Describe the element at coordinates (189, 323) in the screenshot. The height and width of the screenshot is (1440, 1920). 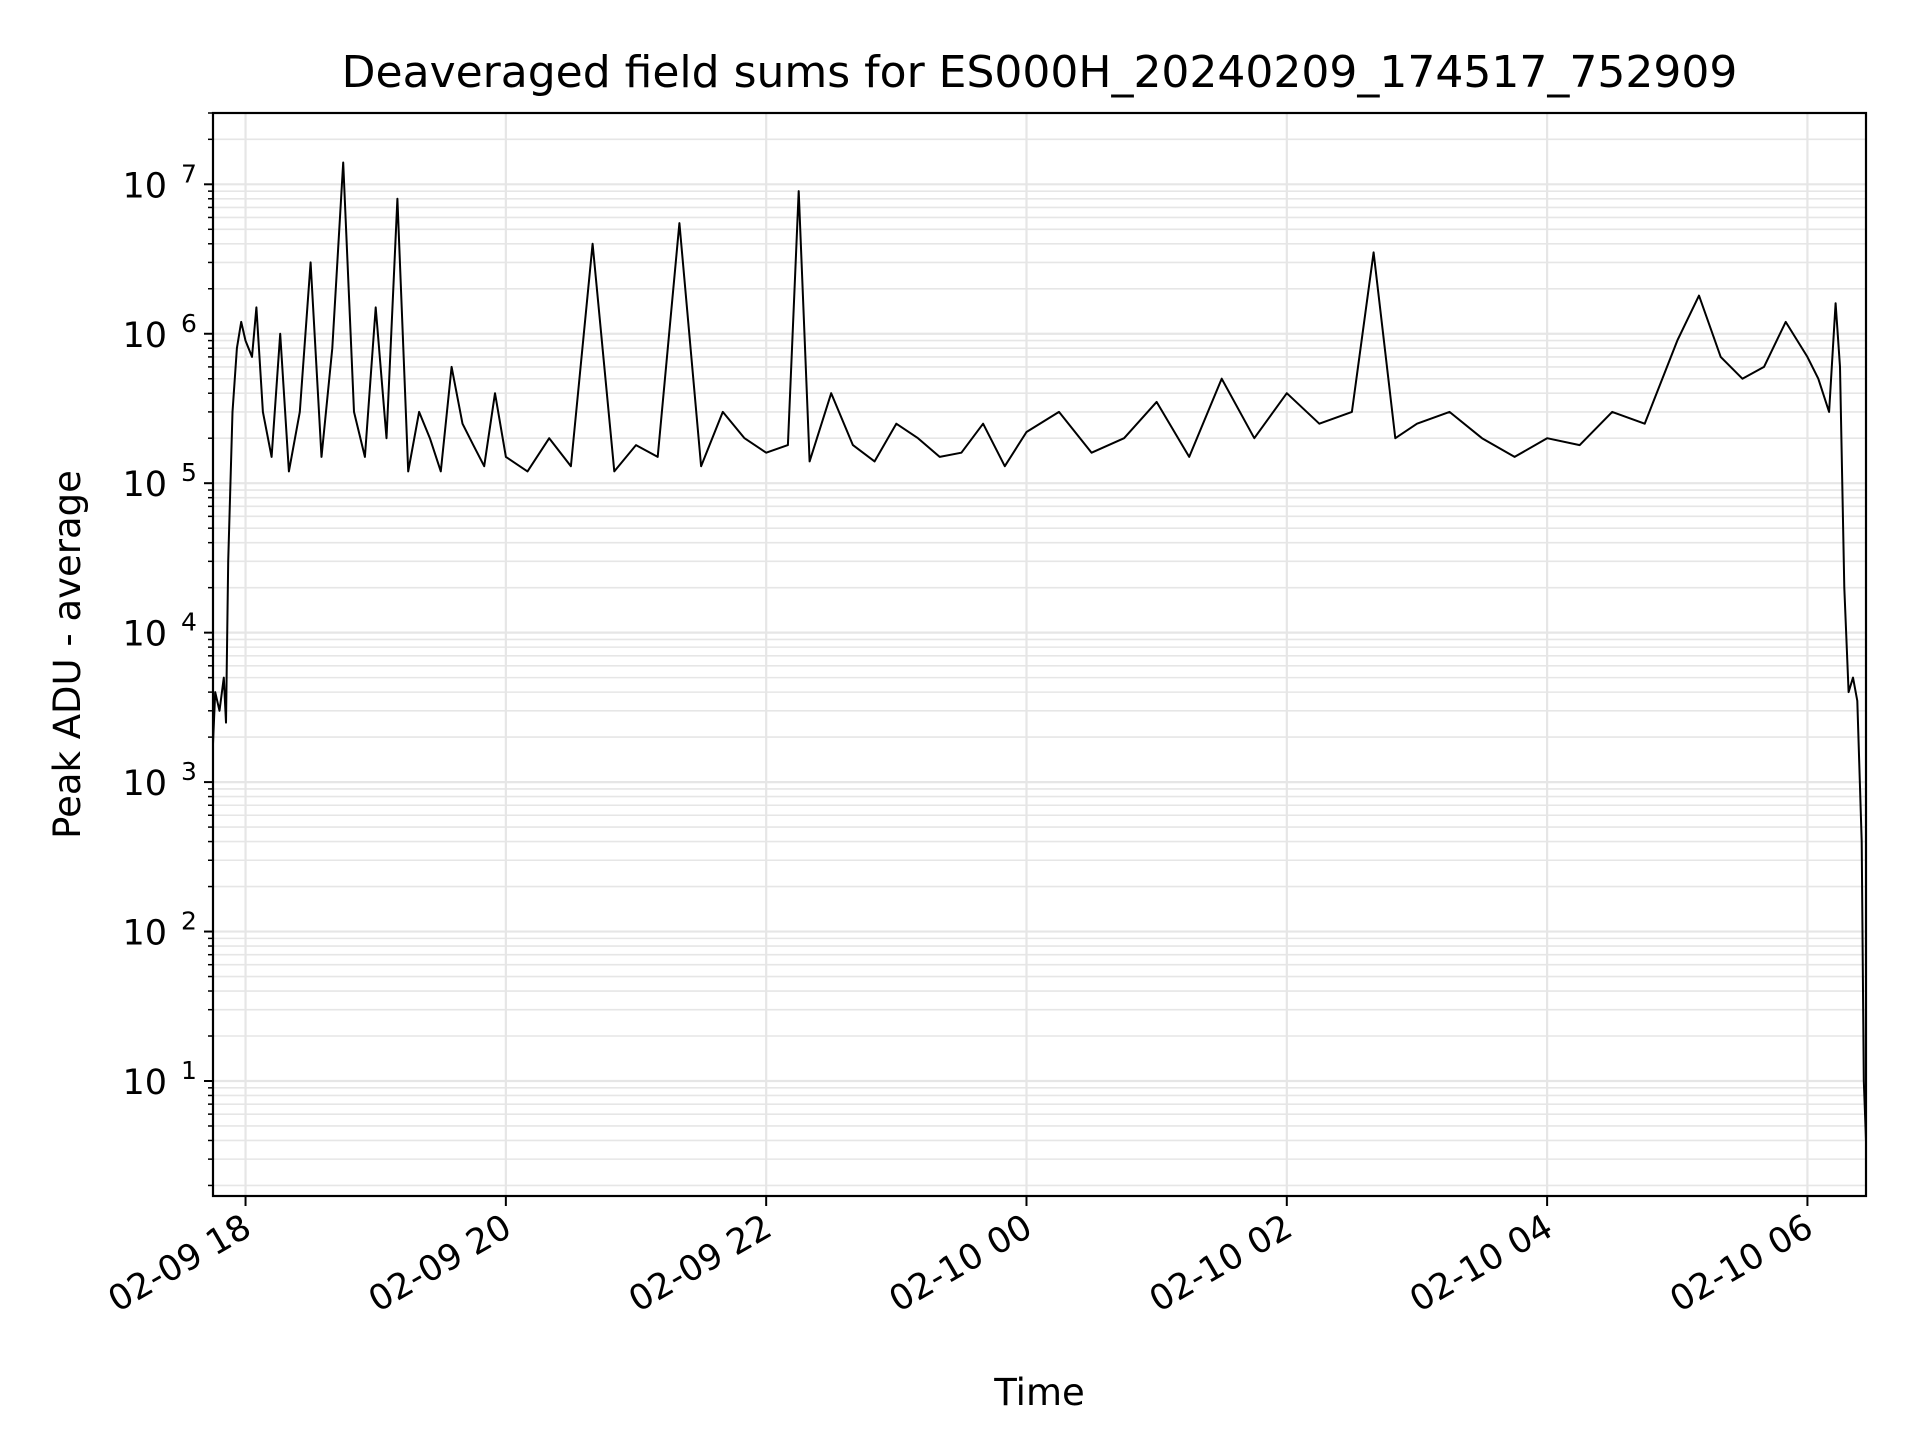
I see `y-tick-exponent: 6` at that location.